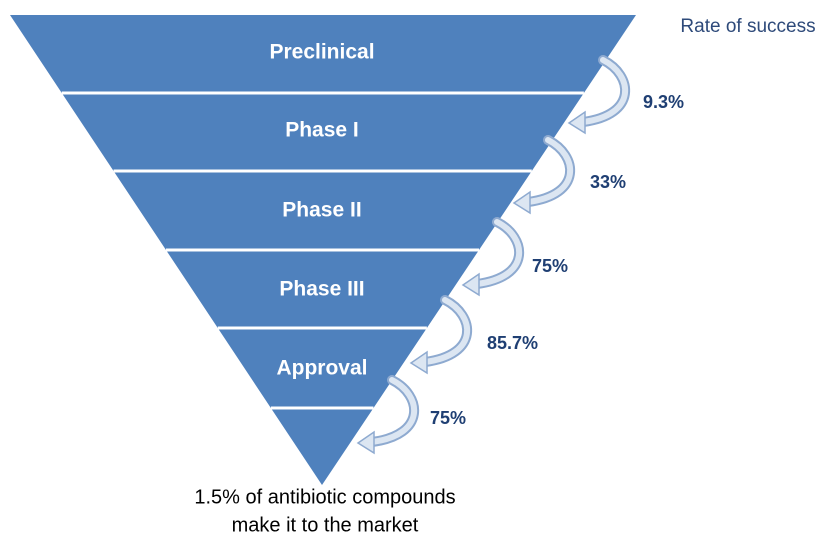 This screenshot has width=826, height=542. Describe the element at coordinates (321, 210) in the screenshot. I see `stage-label: Phase II` at that location.